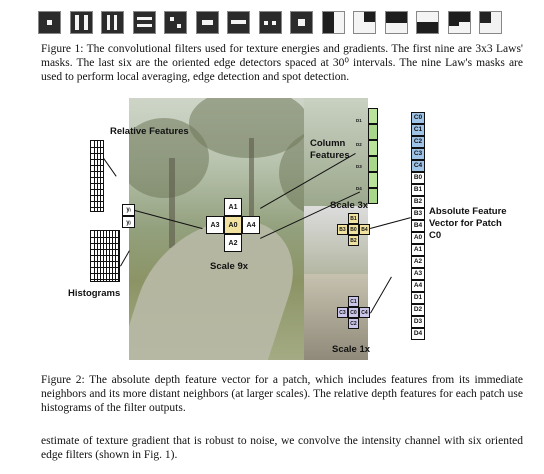  What do you see at coordinates (418, 178) in the screenshot?
I see `vector-cell-b0: B0` at bounding box center [418, 178].